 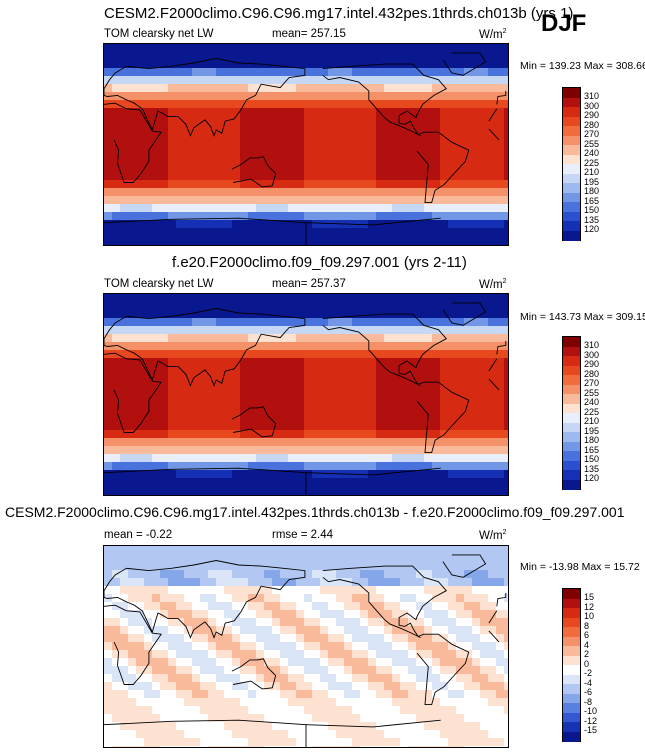 I want to click on colorbar-tick-label: -15, so click(x=591, y=730).